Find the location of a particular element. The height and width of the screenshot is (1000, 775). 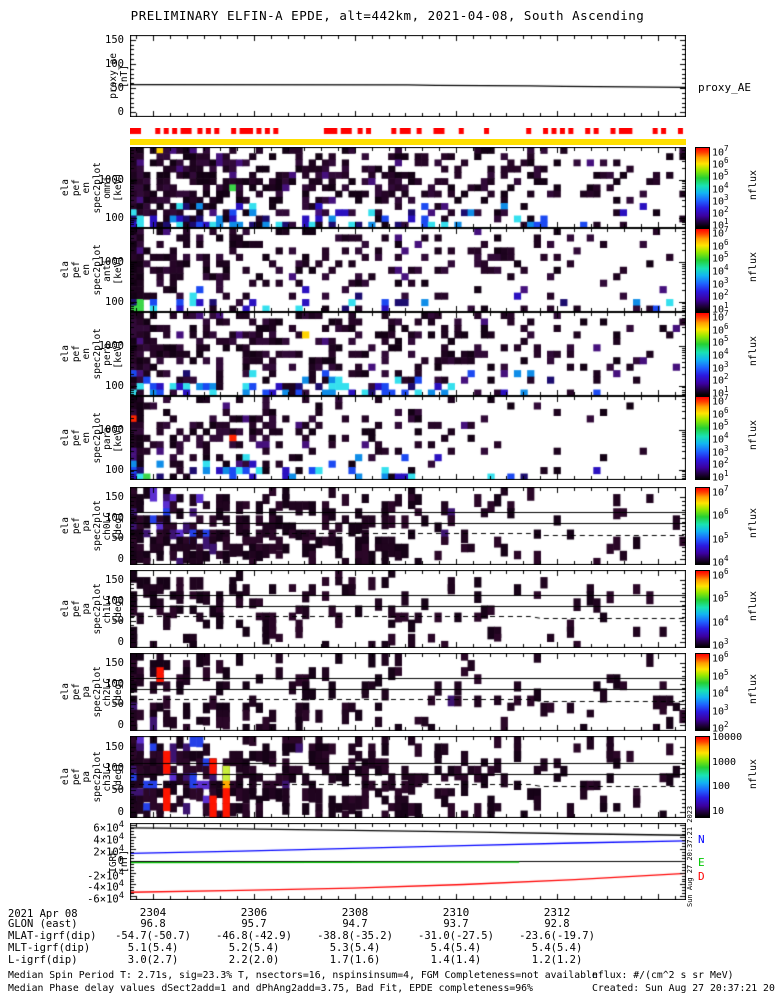

ephemeris-row-label: L-igrf(dip) is located at coordinates (43, 960).